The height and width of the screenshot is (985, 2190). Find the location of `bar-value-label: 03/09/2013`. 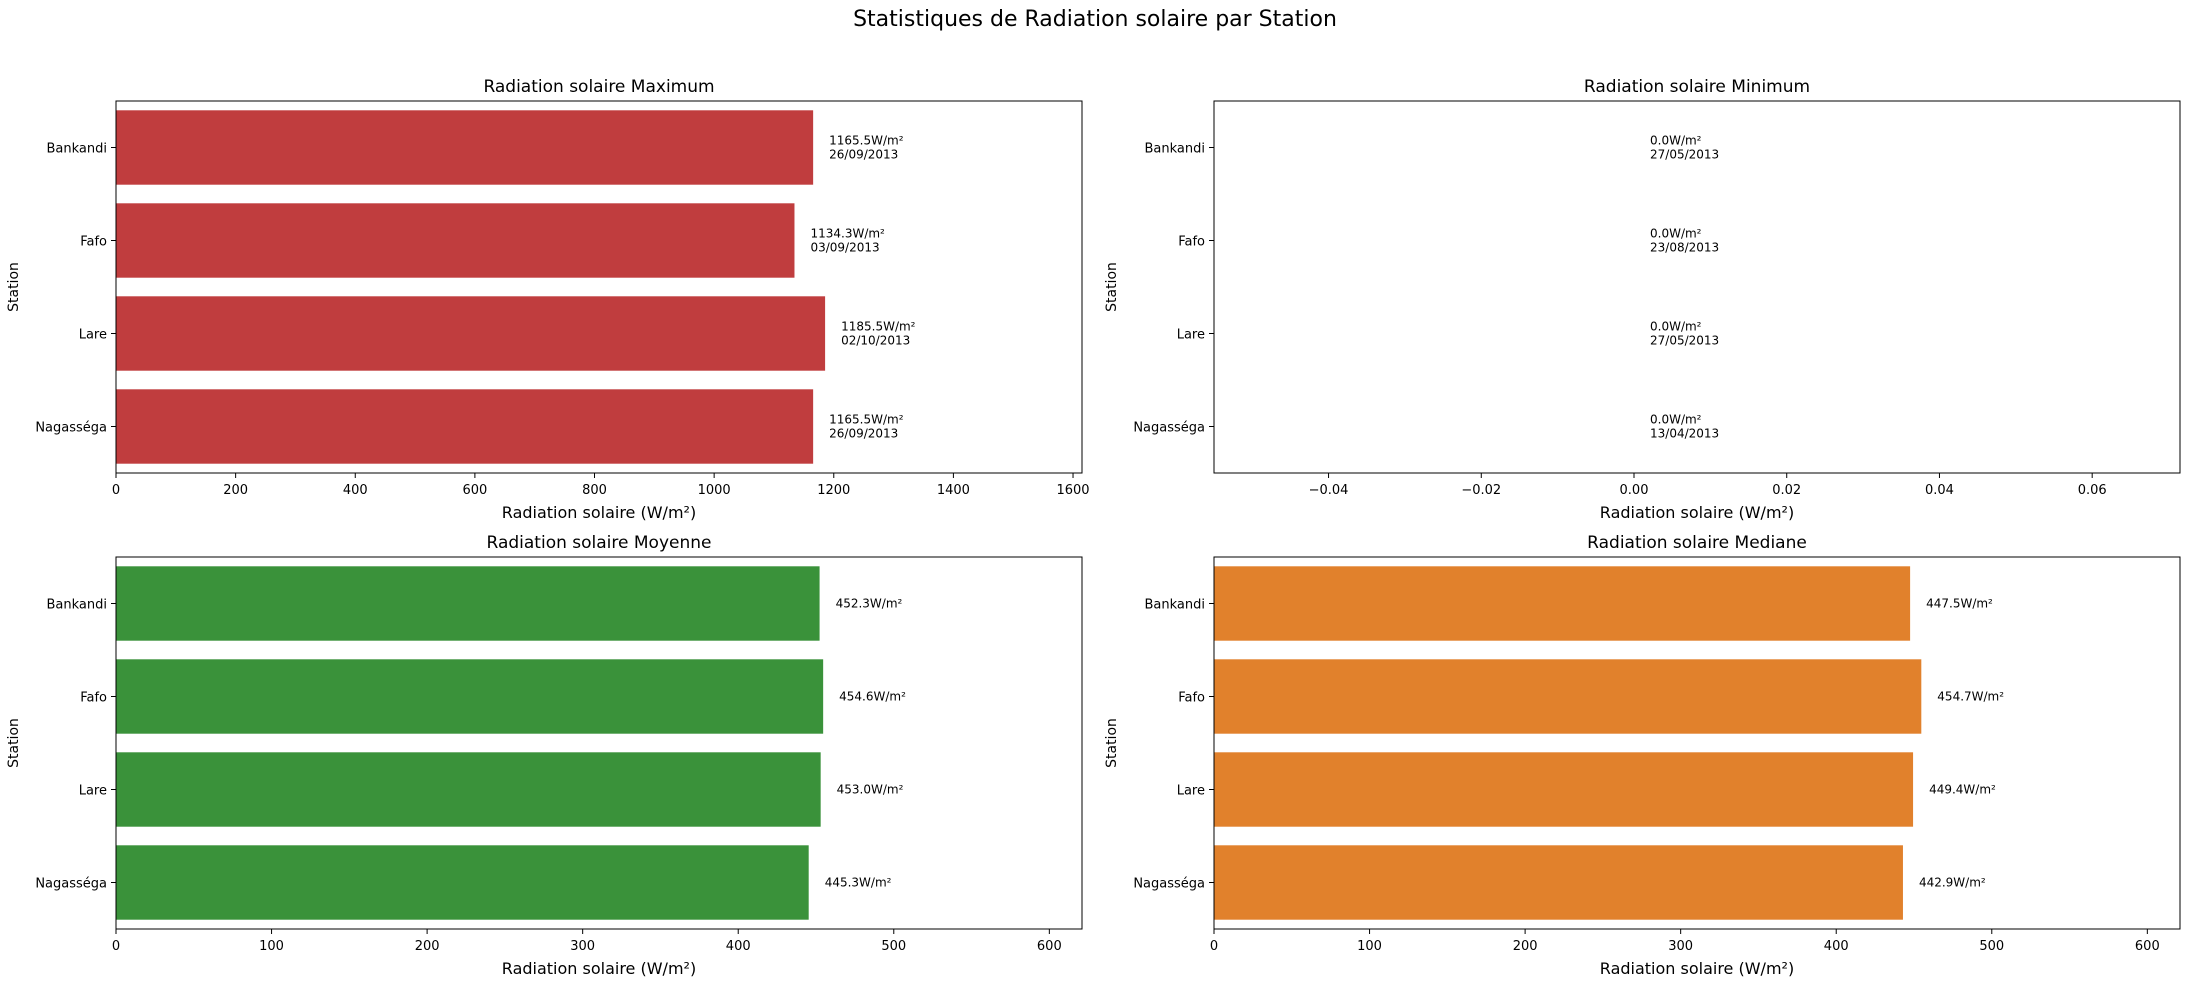

bar-value-label: 03/09/2013 is located at coordinates (844, 248).